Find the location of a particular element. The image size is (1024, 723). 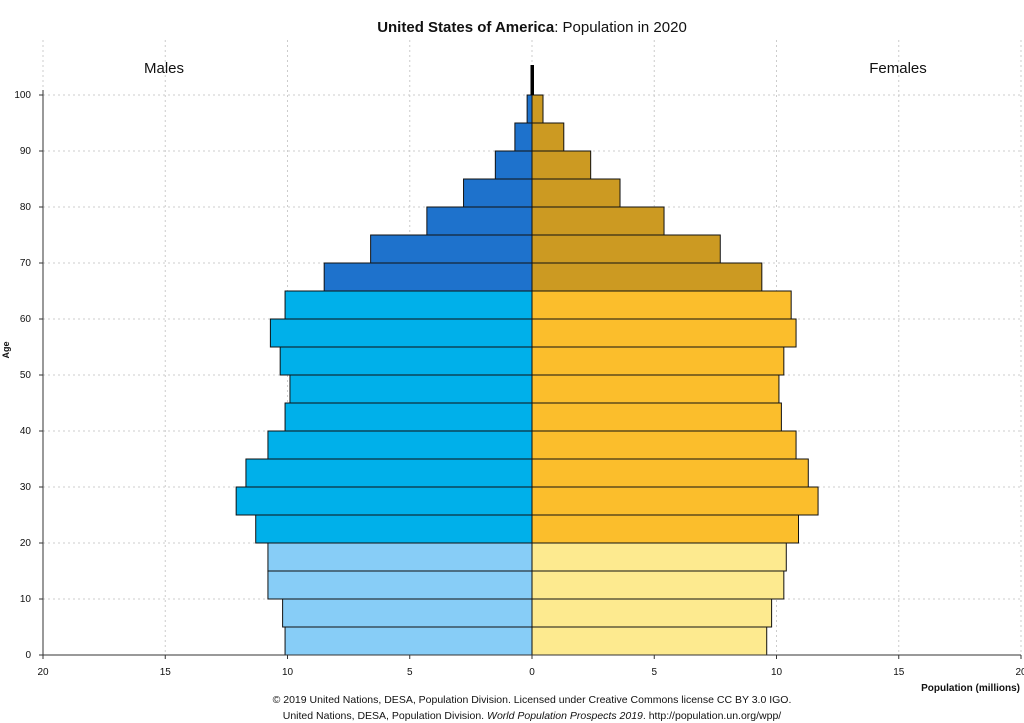

y-tick-label: 50 is located at coordinates (26, 375).